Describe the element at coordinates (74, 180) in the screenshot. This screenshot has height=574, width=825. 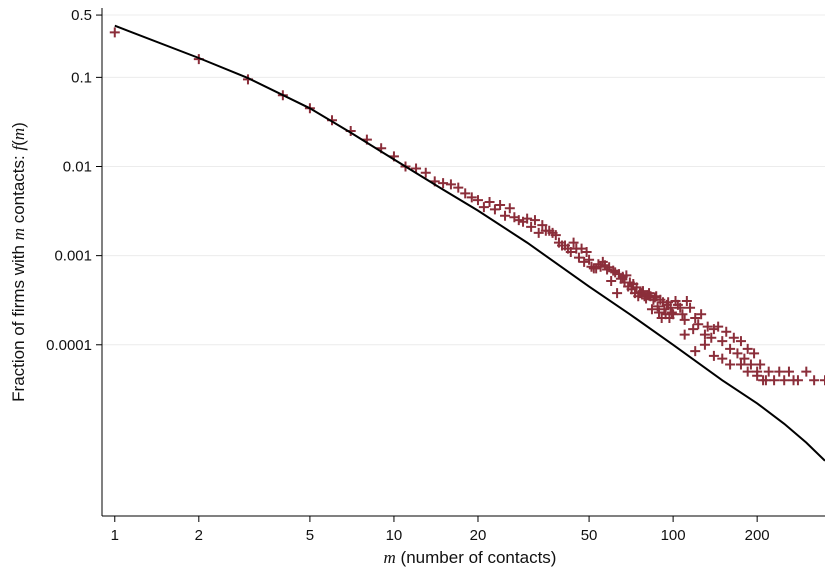
I see `y-ticks: 0.5 0.1 0.01 0.001 0.0001` at that location.